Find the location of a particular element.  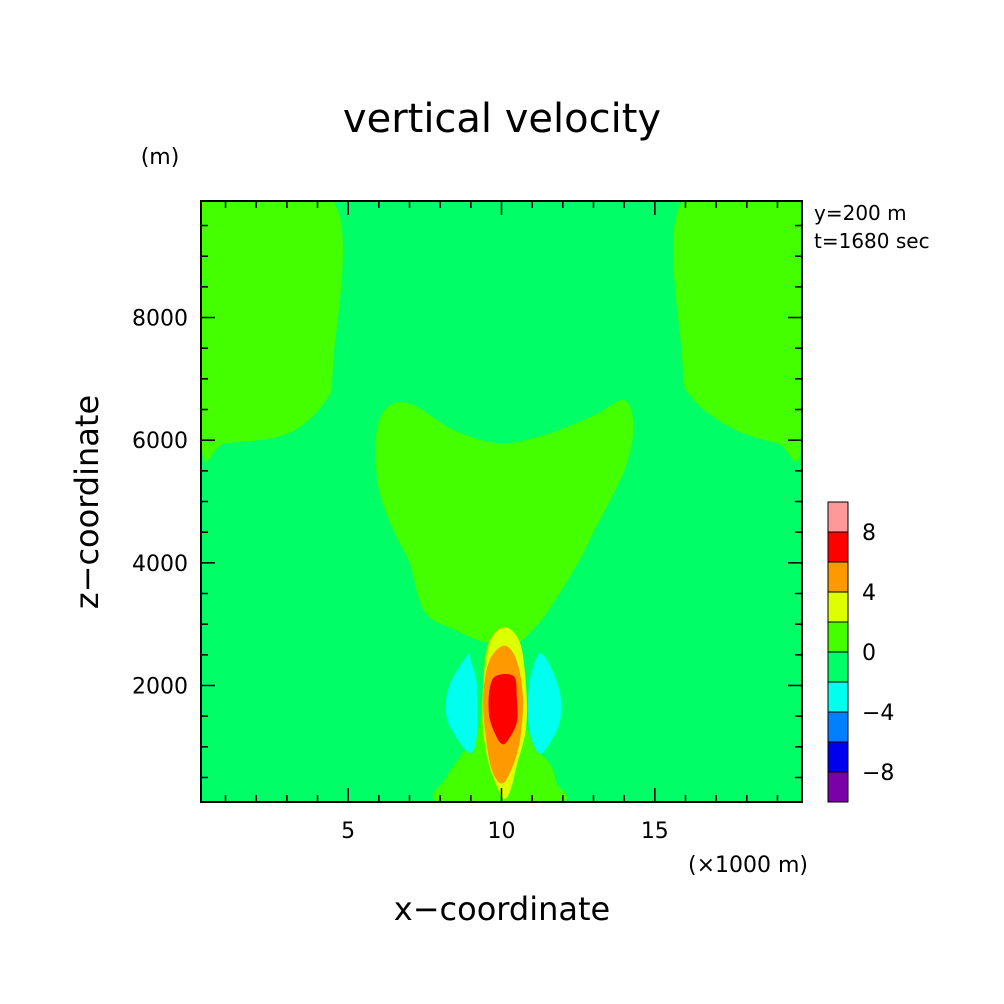

x-axis-label: x−coordinate is located at coordinates (502, 909).